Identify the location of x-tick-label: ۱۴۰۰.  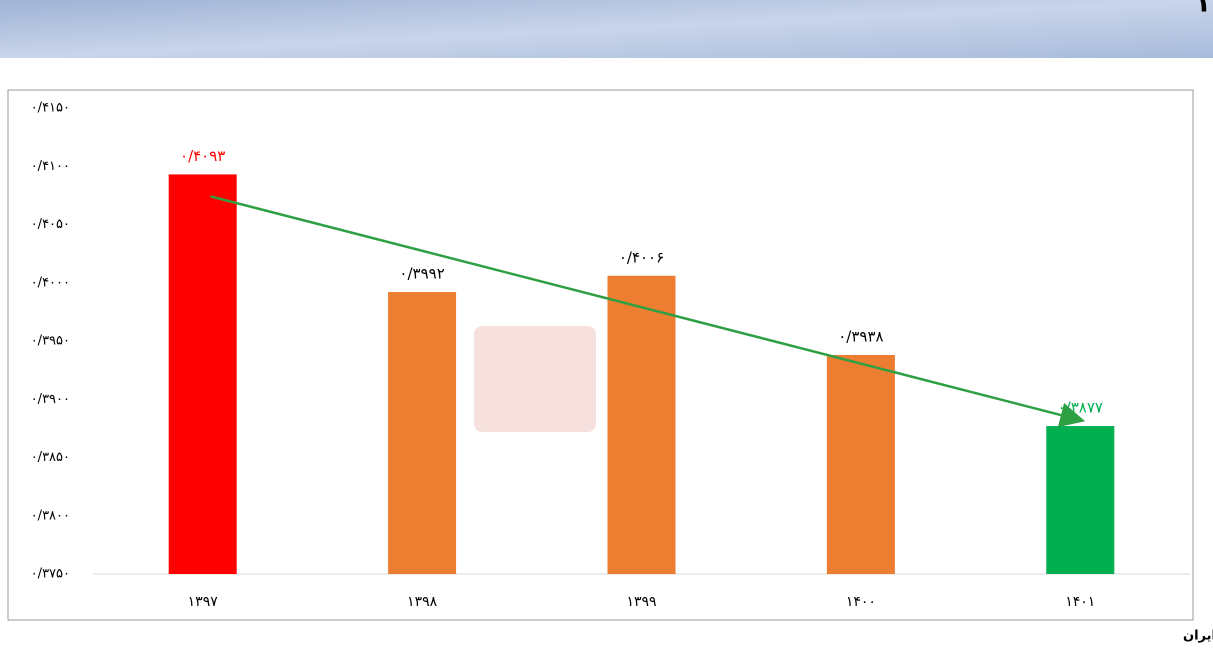
(861, 602).